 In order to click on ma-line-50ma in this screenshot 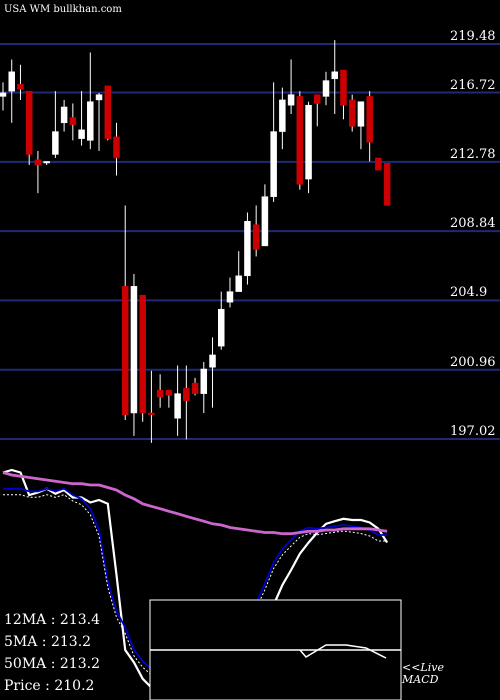, I will do `click(195, 503)`.